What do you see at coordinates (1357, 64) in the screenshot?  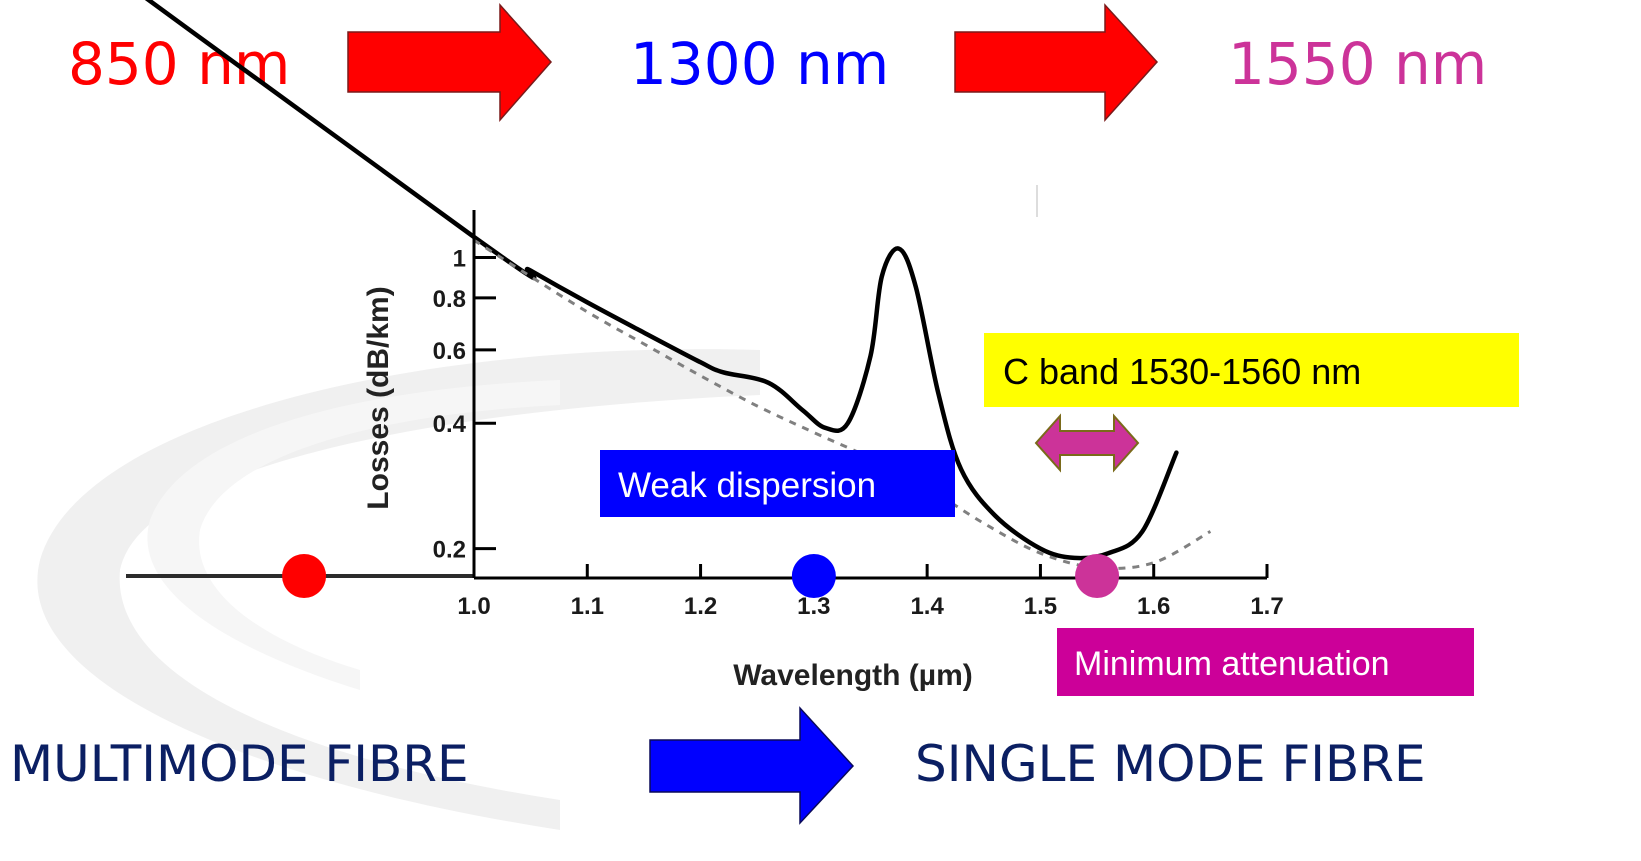 I see `label-1550nm: 1550 nm` at bounding box center [1357, 64].